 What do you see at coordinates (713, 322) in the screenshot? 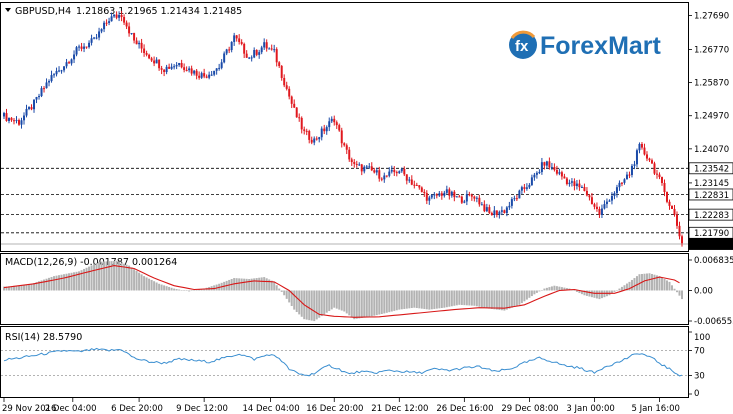
I see `macd-tick-label: -0.006555` at bounding box center [713, 322].